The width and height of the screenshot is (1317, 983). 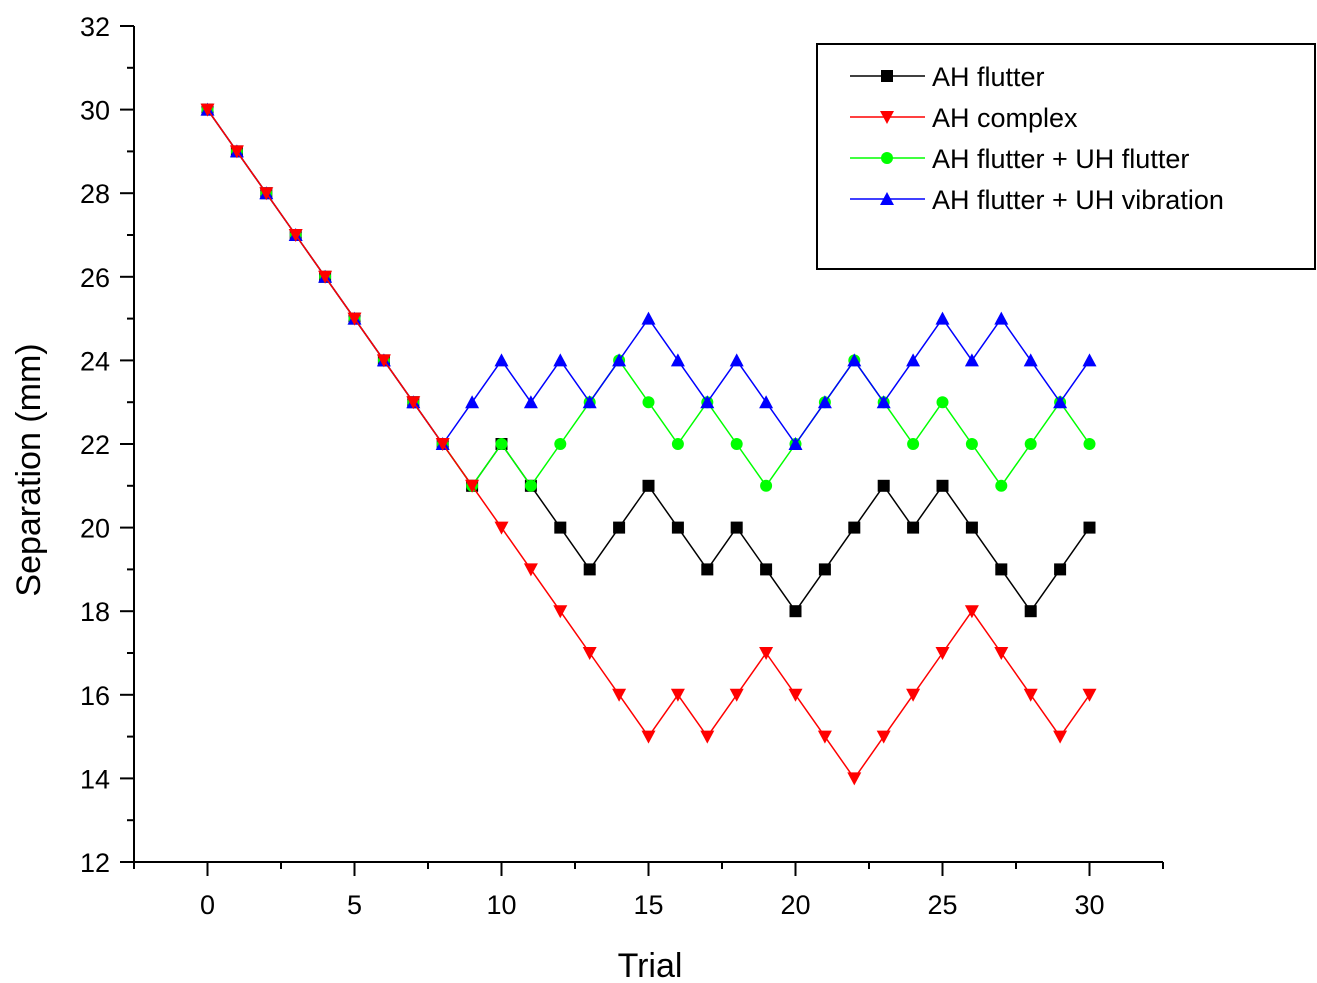 What do you see at coordinates (650, 965) in the screenshot?
I see `x-axis-label: Trial` at bounding box center [650, 965].